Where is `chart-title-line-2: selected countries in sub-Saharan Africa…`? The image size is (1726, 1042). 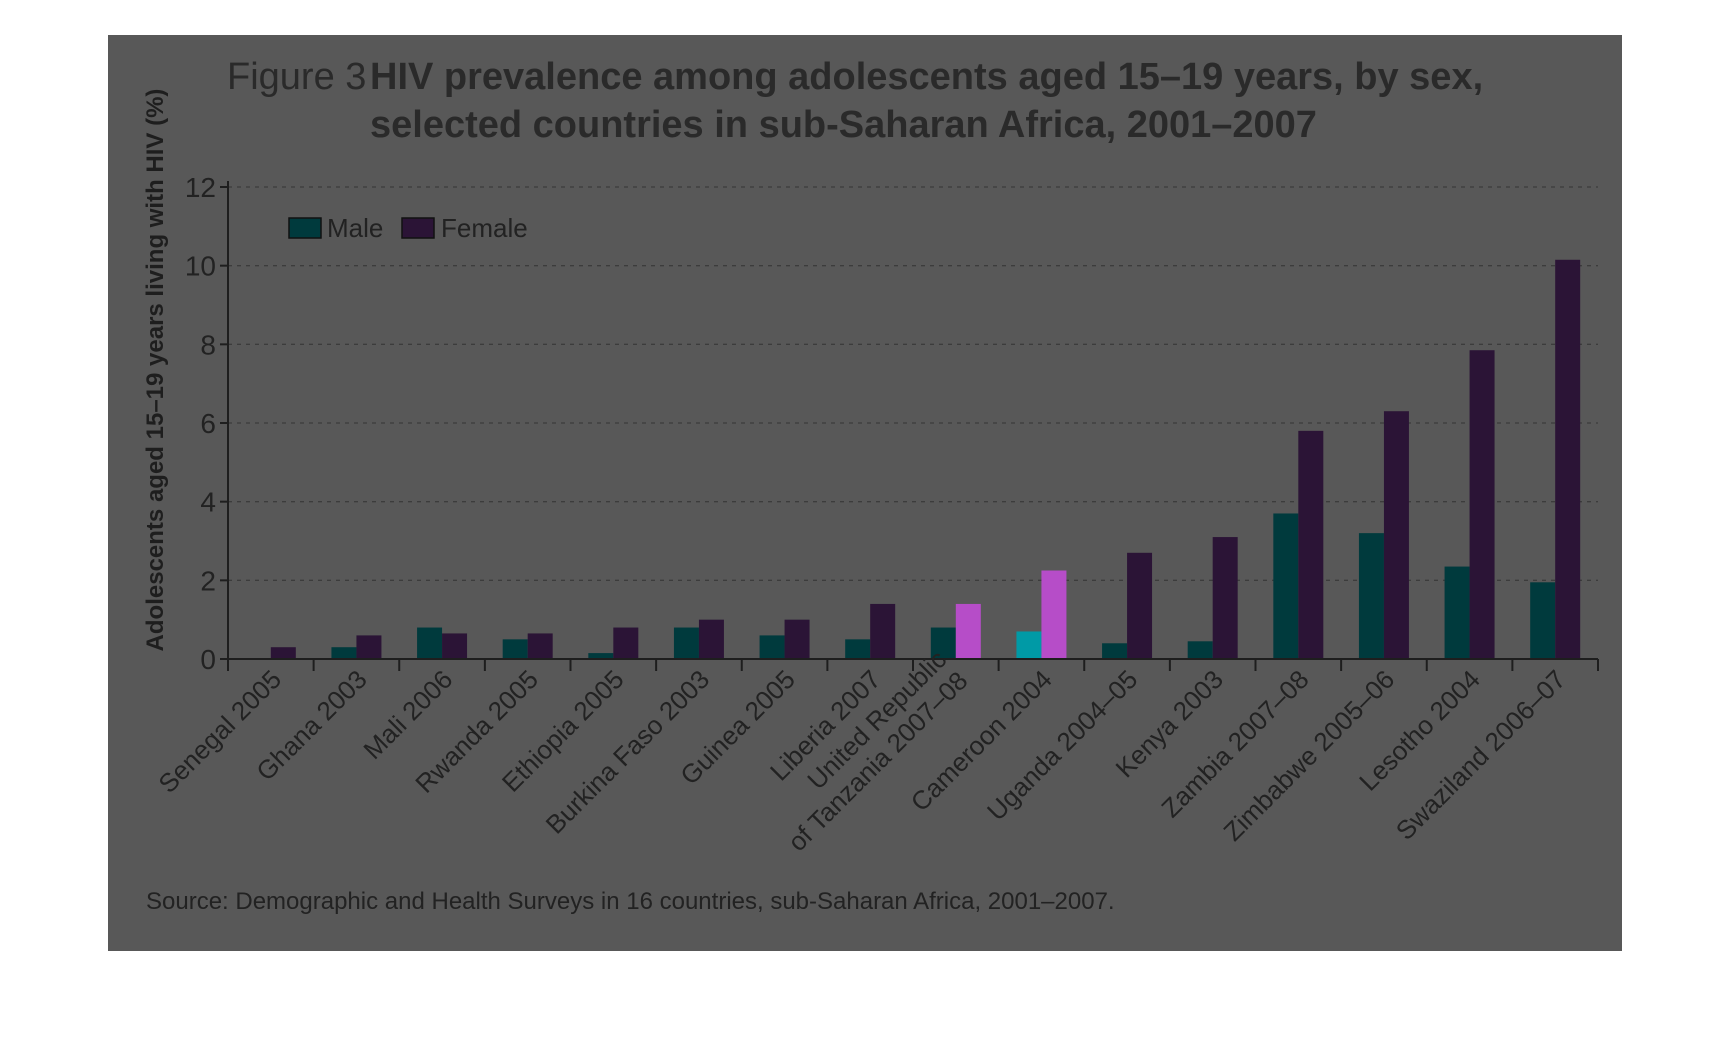 chart-title-line-2: selected countries in sub-Saharan Africa… is located at coordinates (843, 125).